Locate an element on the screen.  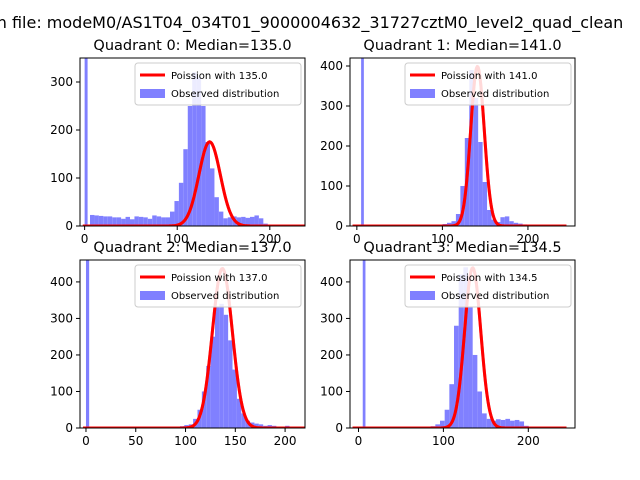
poisson-curve-line-overlay is located at coordinates (193, 183).